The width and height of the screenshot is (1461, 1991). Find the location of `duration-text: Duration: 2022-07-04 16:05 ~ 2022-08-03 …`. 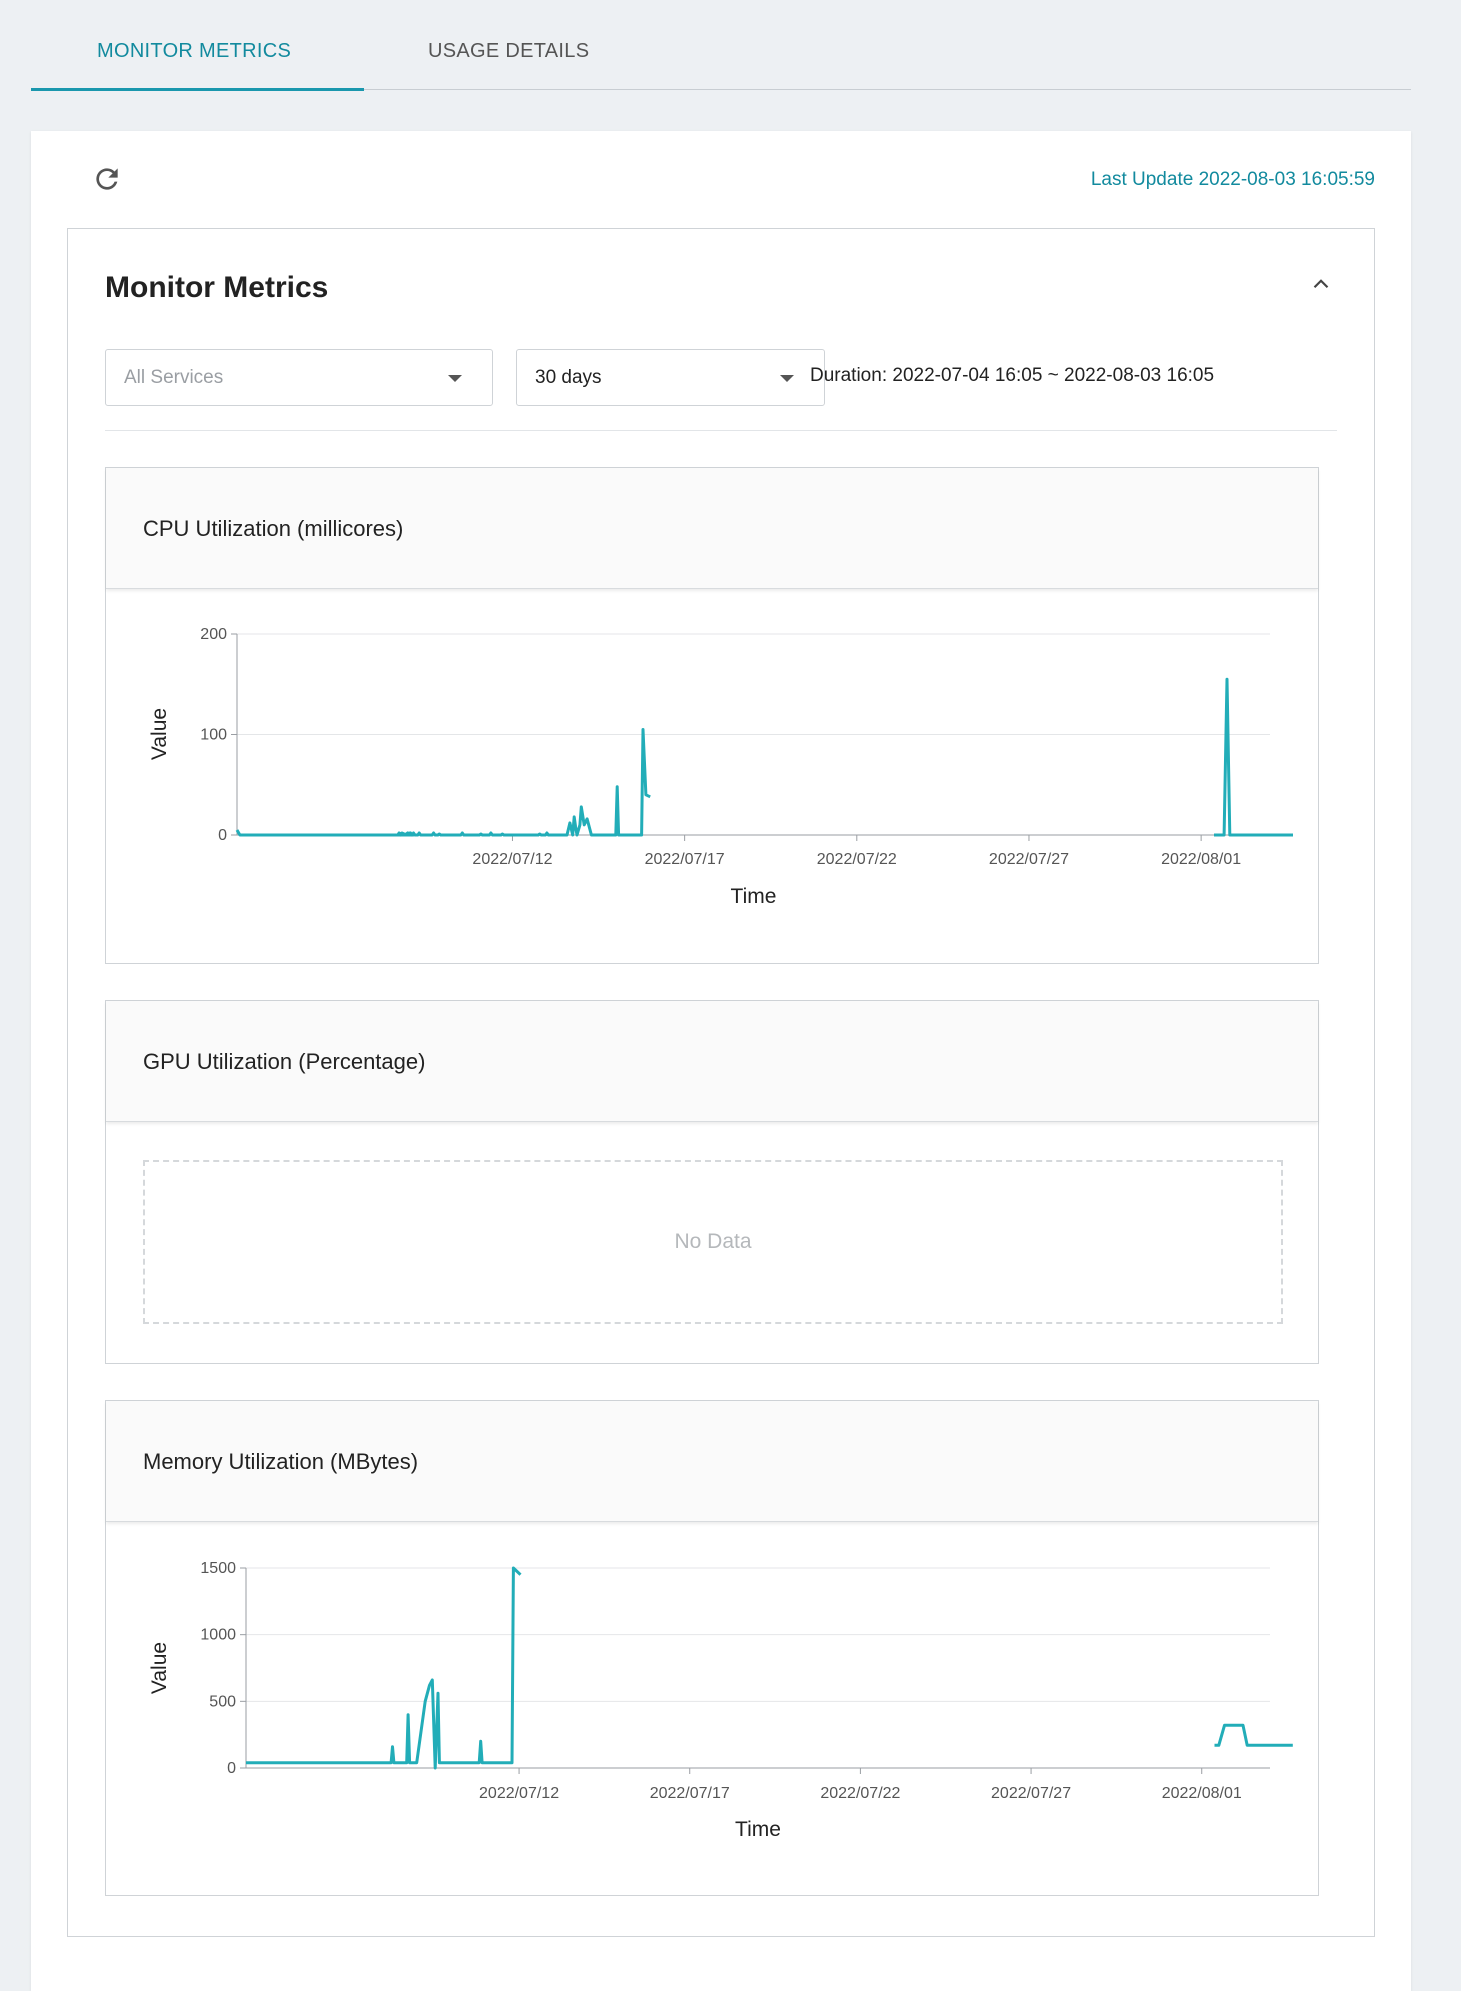

duration-text: Duration: 2022-07-04 16:05 ~ 2022-08-03 … is located at coordinates (1012, 375).